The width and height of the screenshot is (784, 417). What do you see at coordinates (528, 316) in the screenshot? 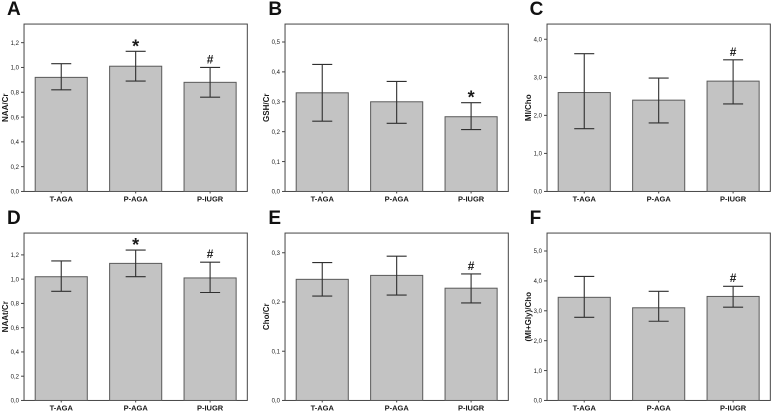
I see `y-axis-title: (MI+Gly)/Cho` at bounding box center [528, 316].